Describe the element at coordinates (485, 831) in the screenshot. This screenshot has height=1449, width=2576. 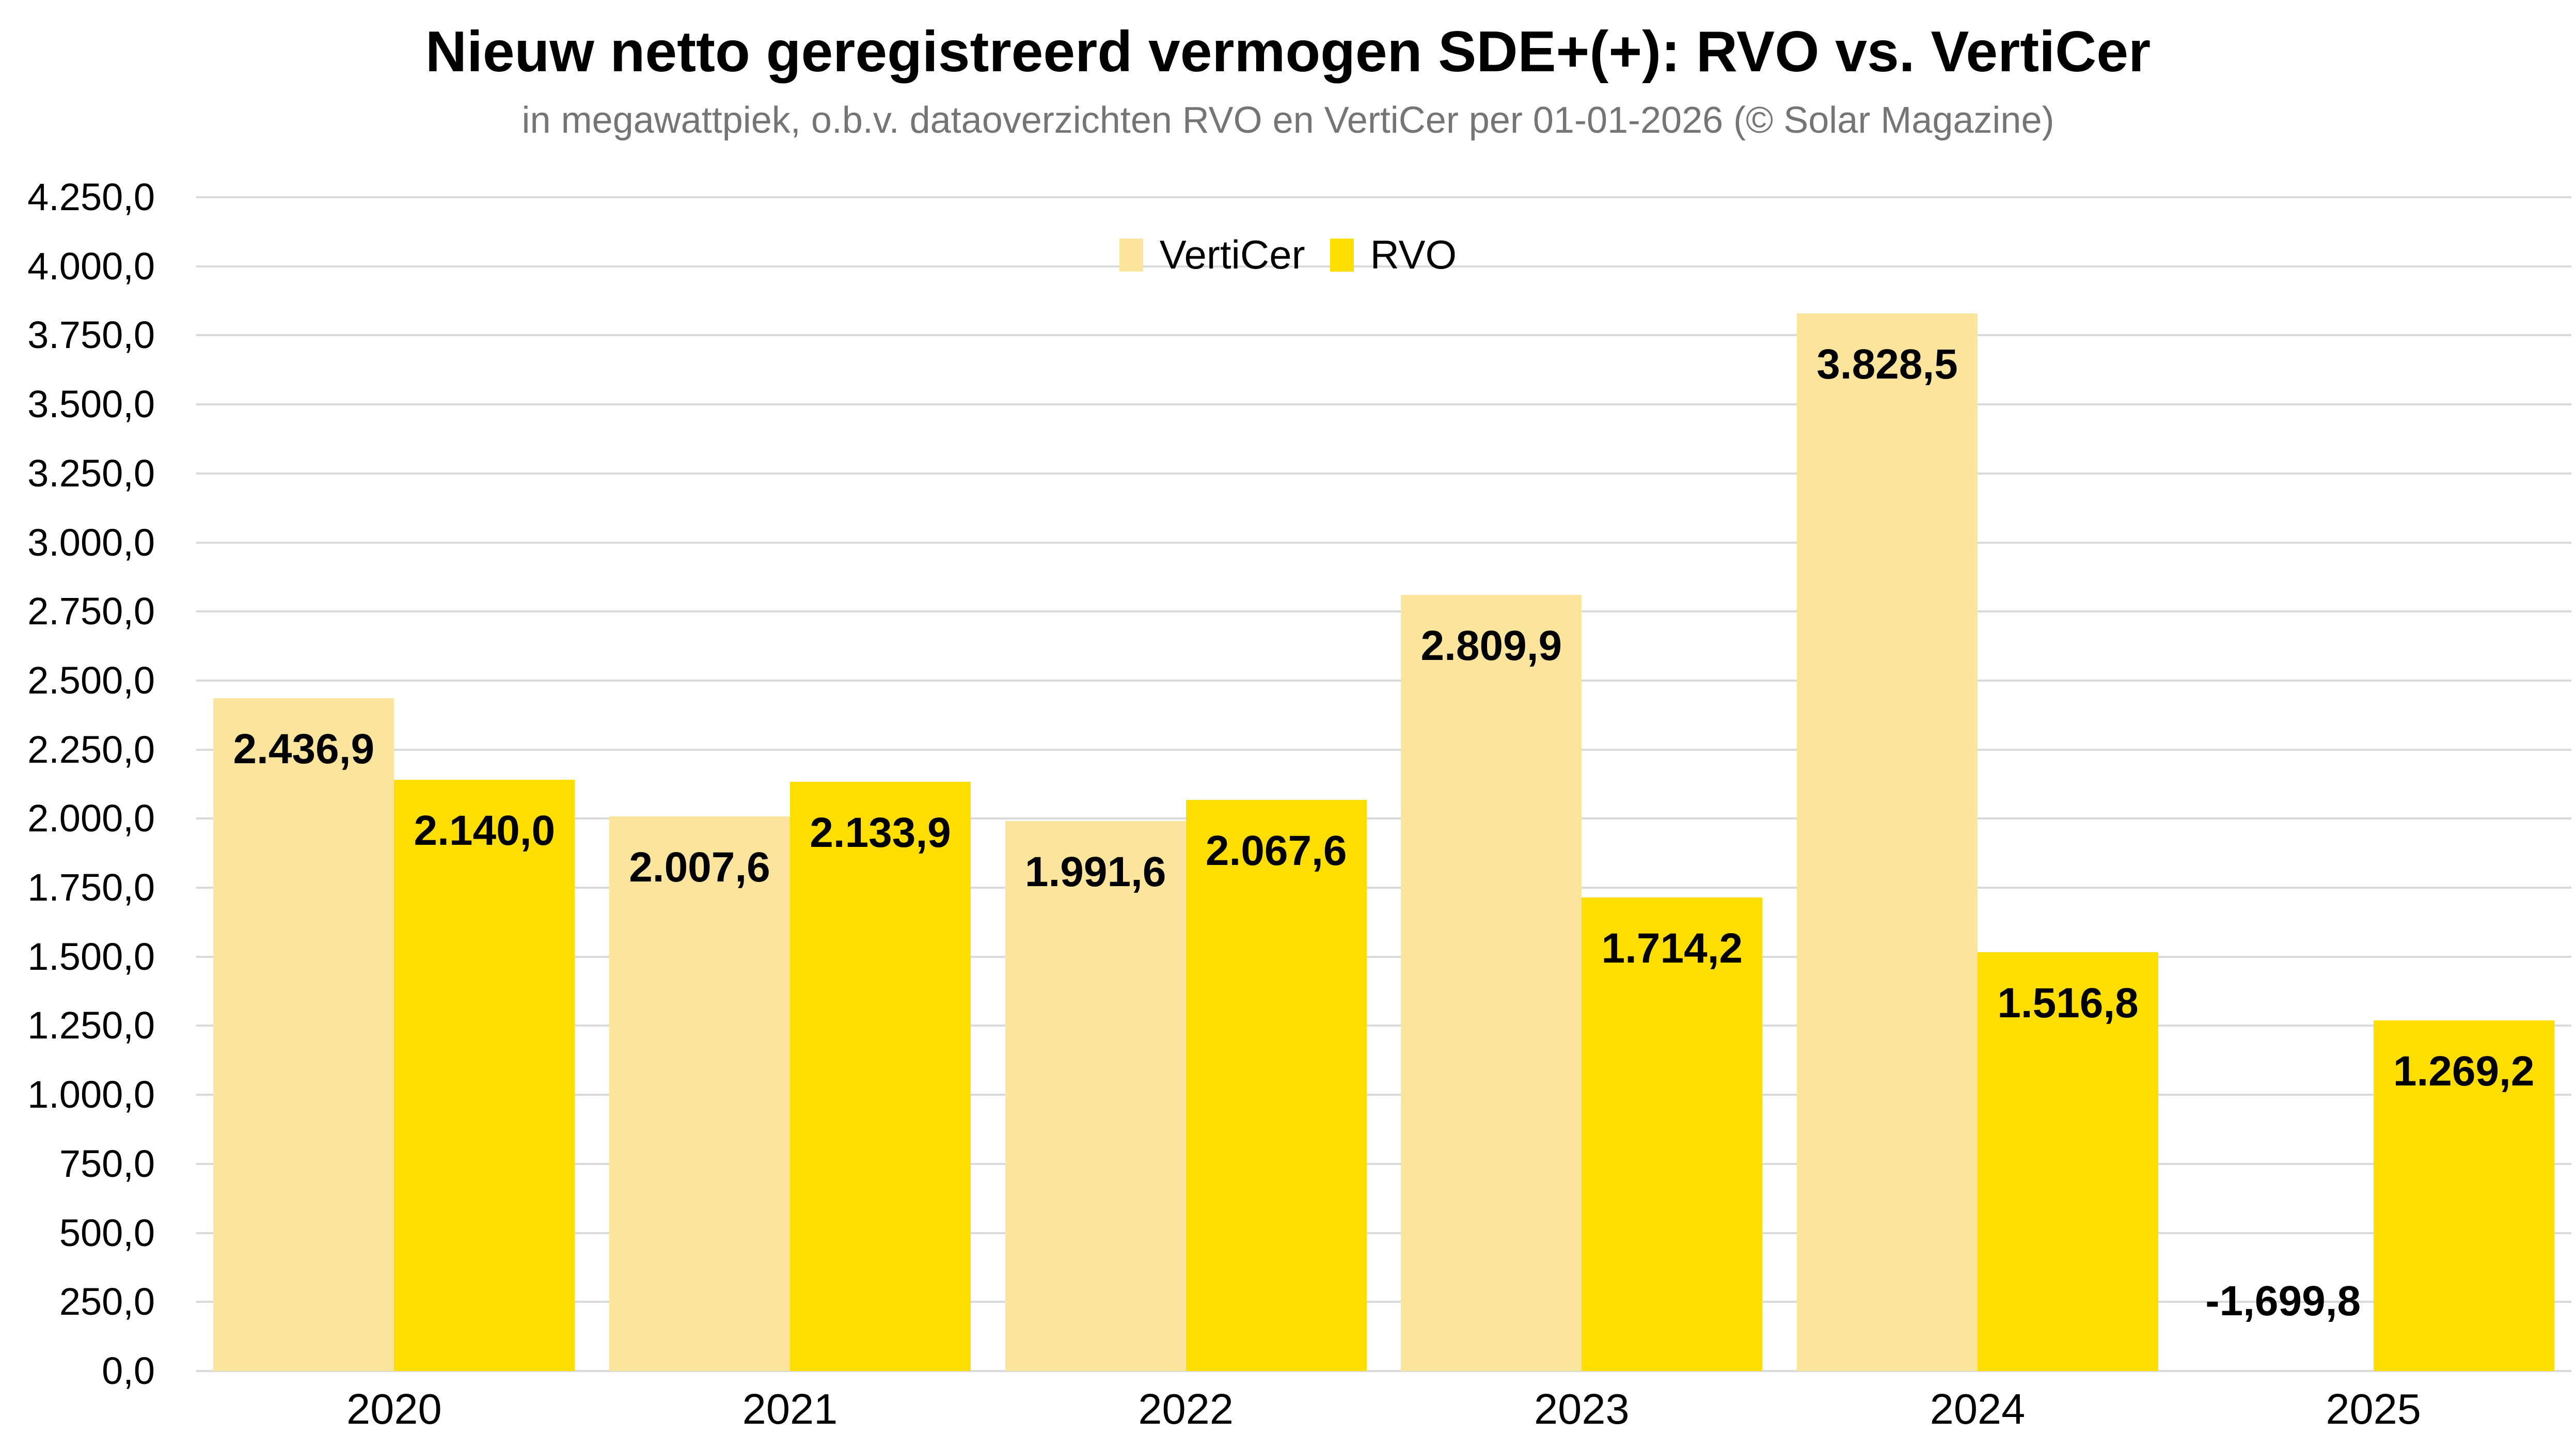
I see `bar-label-rvo-2020: 2.140,0` at that location.